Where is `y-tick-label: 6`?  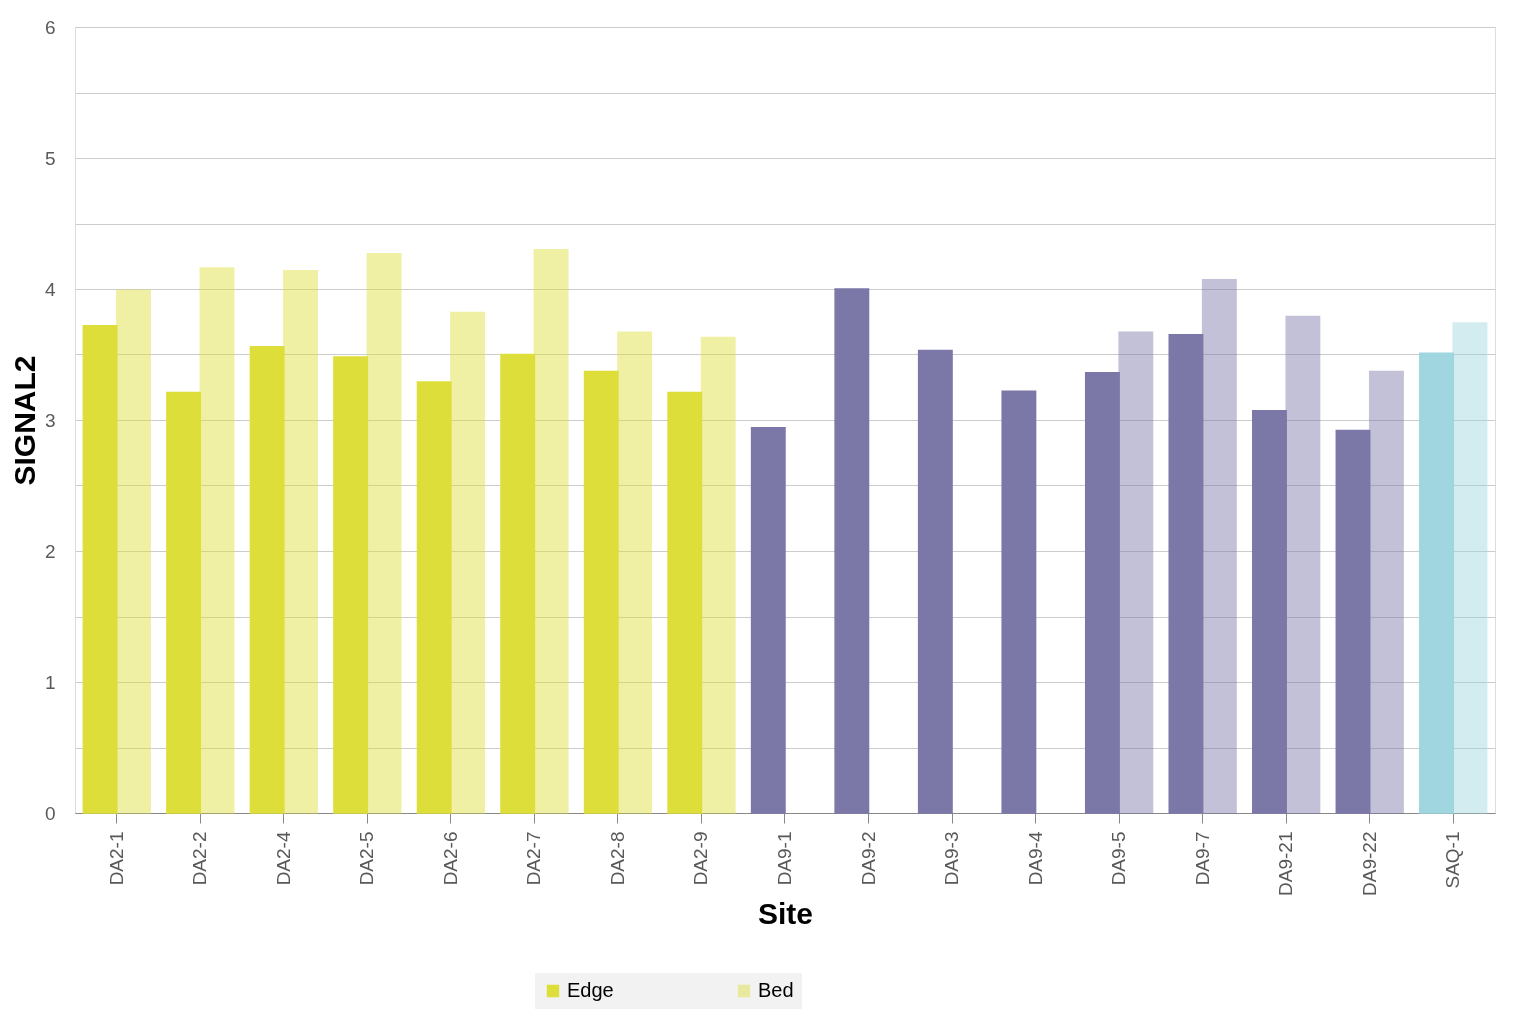 y-tick-label: 6 is located at coordinates (50, 27).